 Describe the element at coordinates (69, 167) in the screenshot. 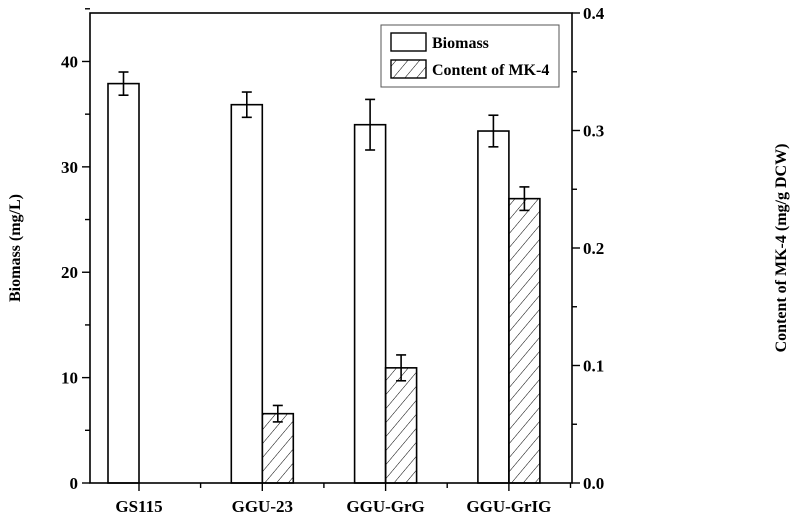

I see `y-tick-label: 30` at that location.